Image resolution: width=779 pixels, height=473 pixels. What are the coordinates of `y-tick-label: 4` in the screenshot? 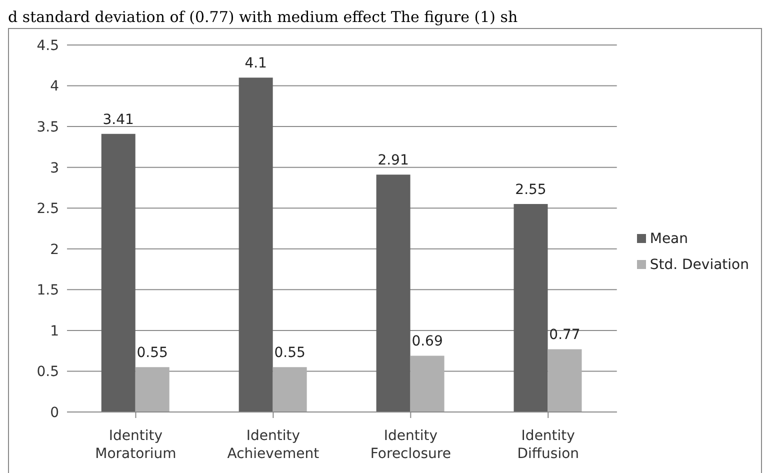 It's located at (55, 86).